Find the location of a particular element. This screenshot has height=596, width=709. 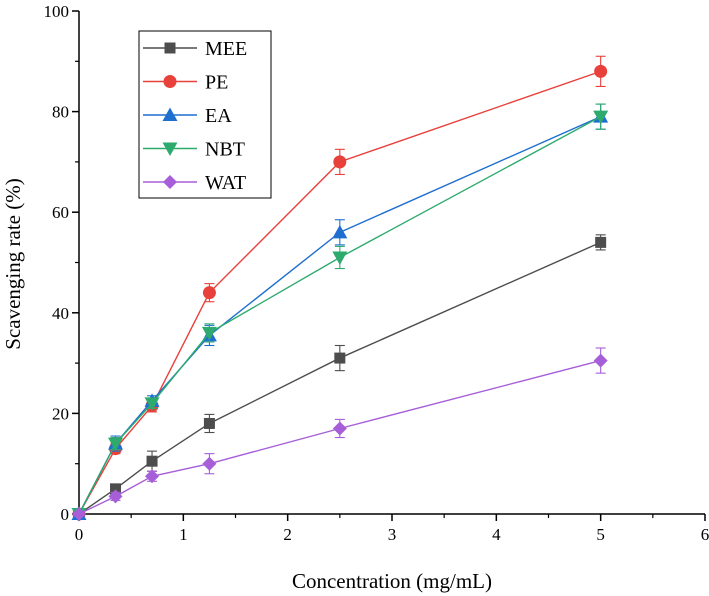

legend-marker-wat is located at coordinates (170, 182).